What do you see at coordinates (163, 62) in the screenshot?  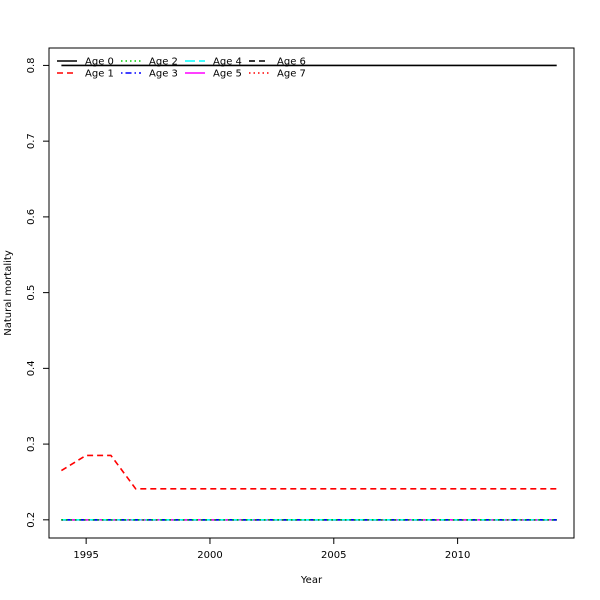 I see `legend-label: Age 2` at bounding box center [163, 62].